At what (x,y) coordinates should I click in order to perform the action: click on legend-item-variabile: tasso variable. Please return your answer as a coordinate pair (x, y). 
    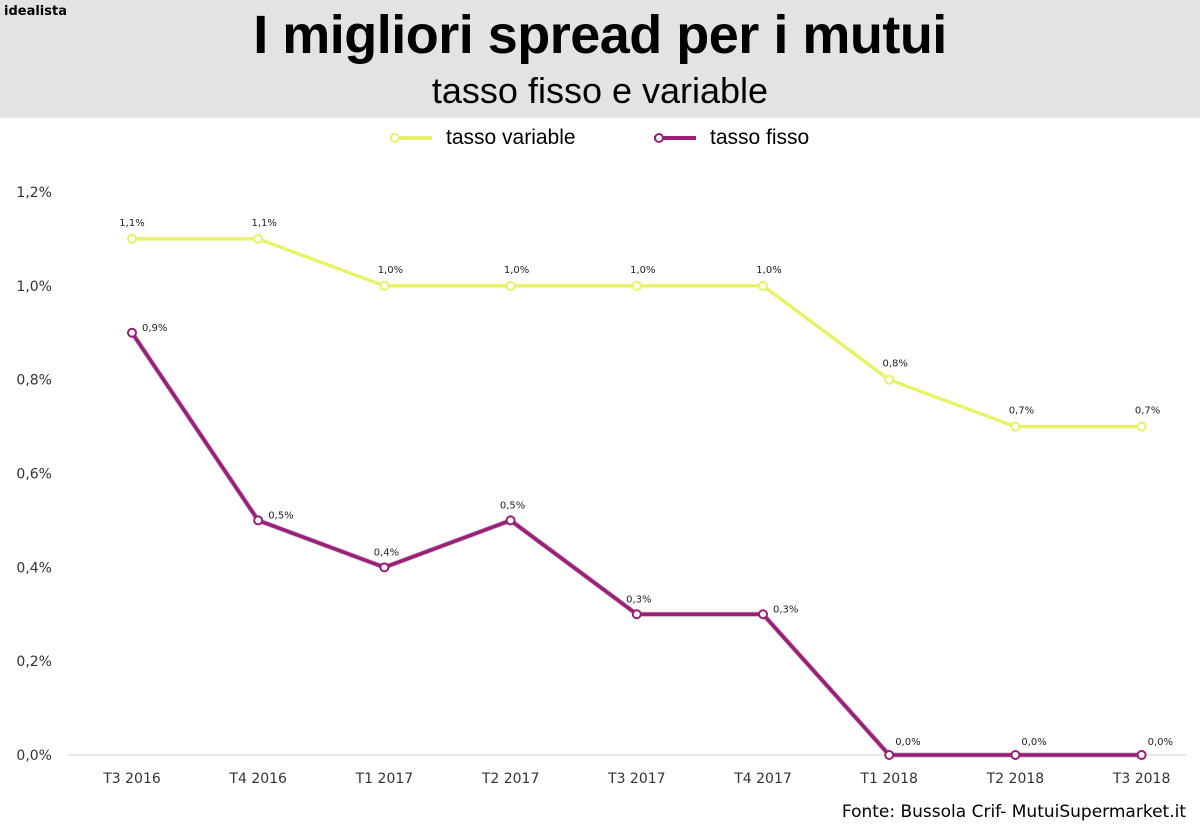
    Looking at the image, I should click on (482, 138).